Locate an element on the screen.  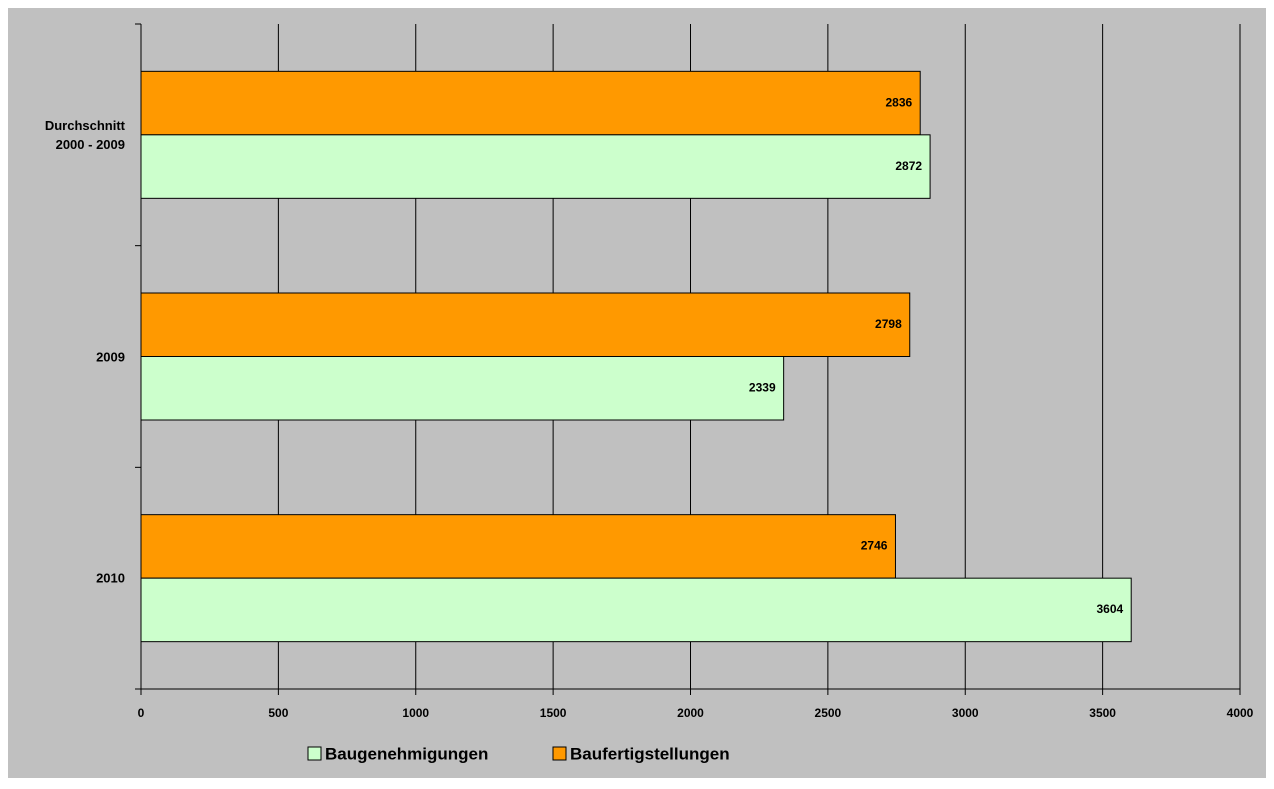
value-label: 2872 is located at coordinates (908, 166).